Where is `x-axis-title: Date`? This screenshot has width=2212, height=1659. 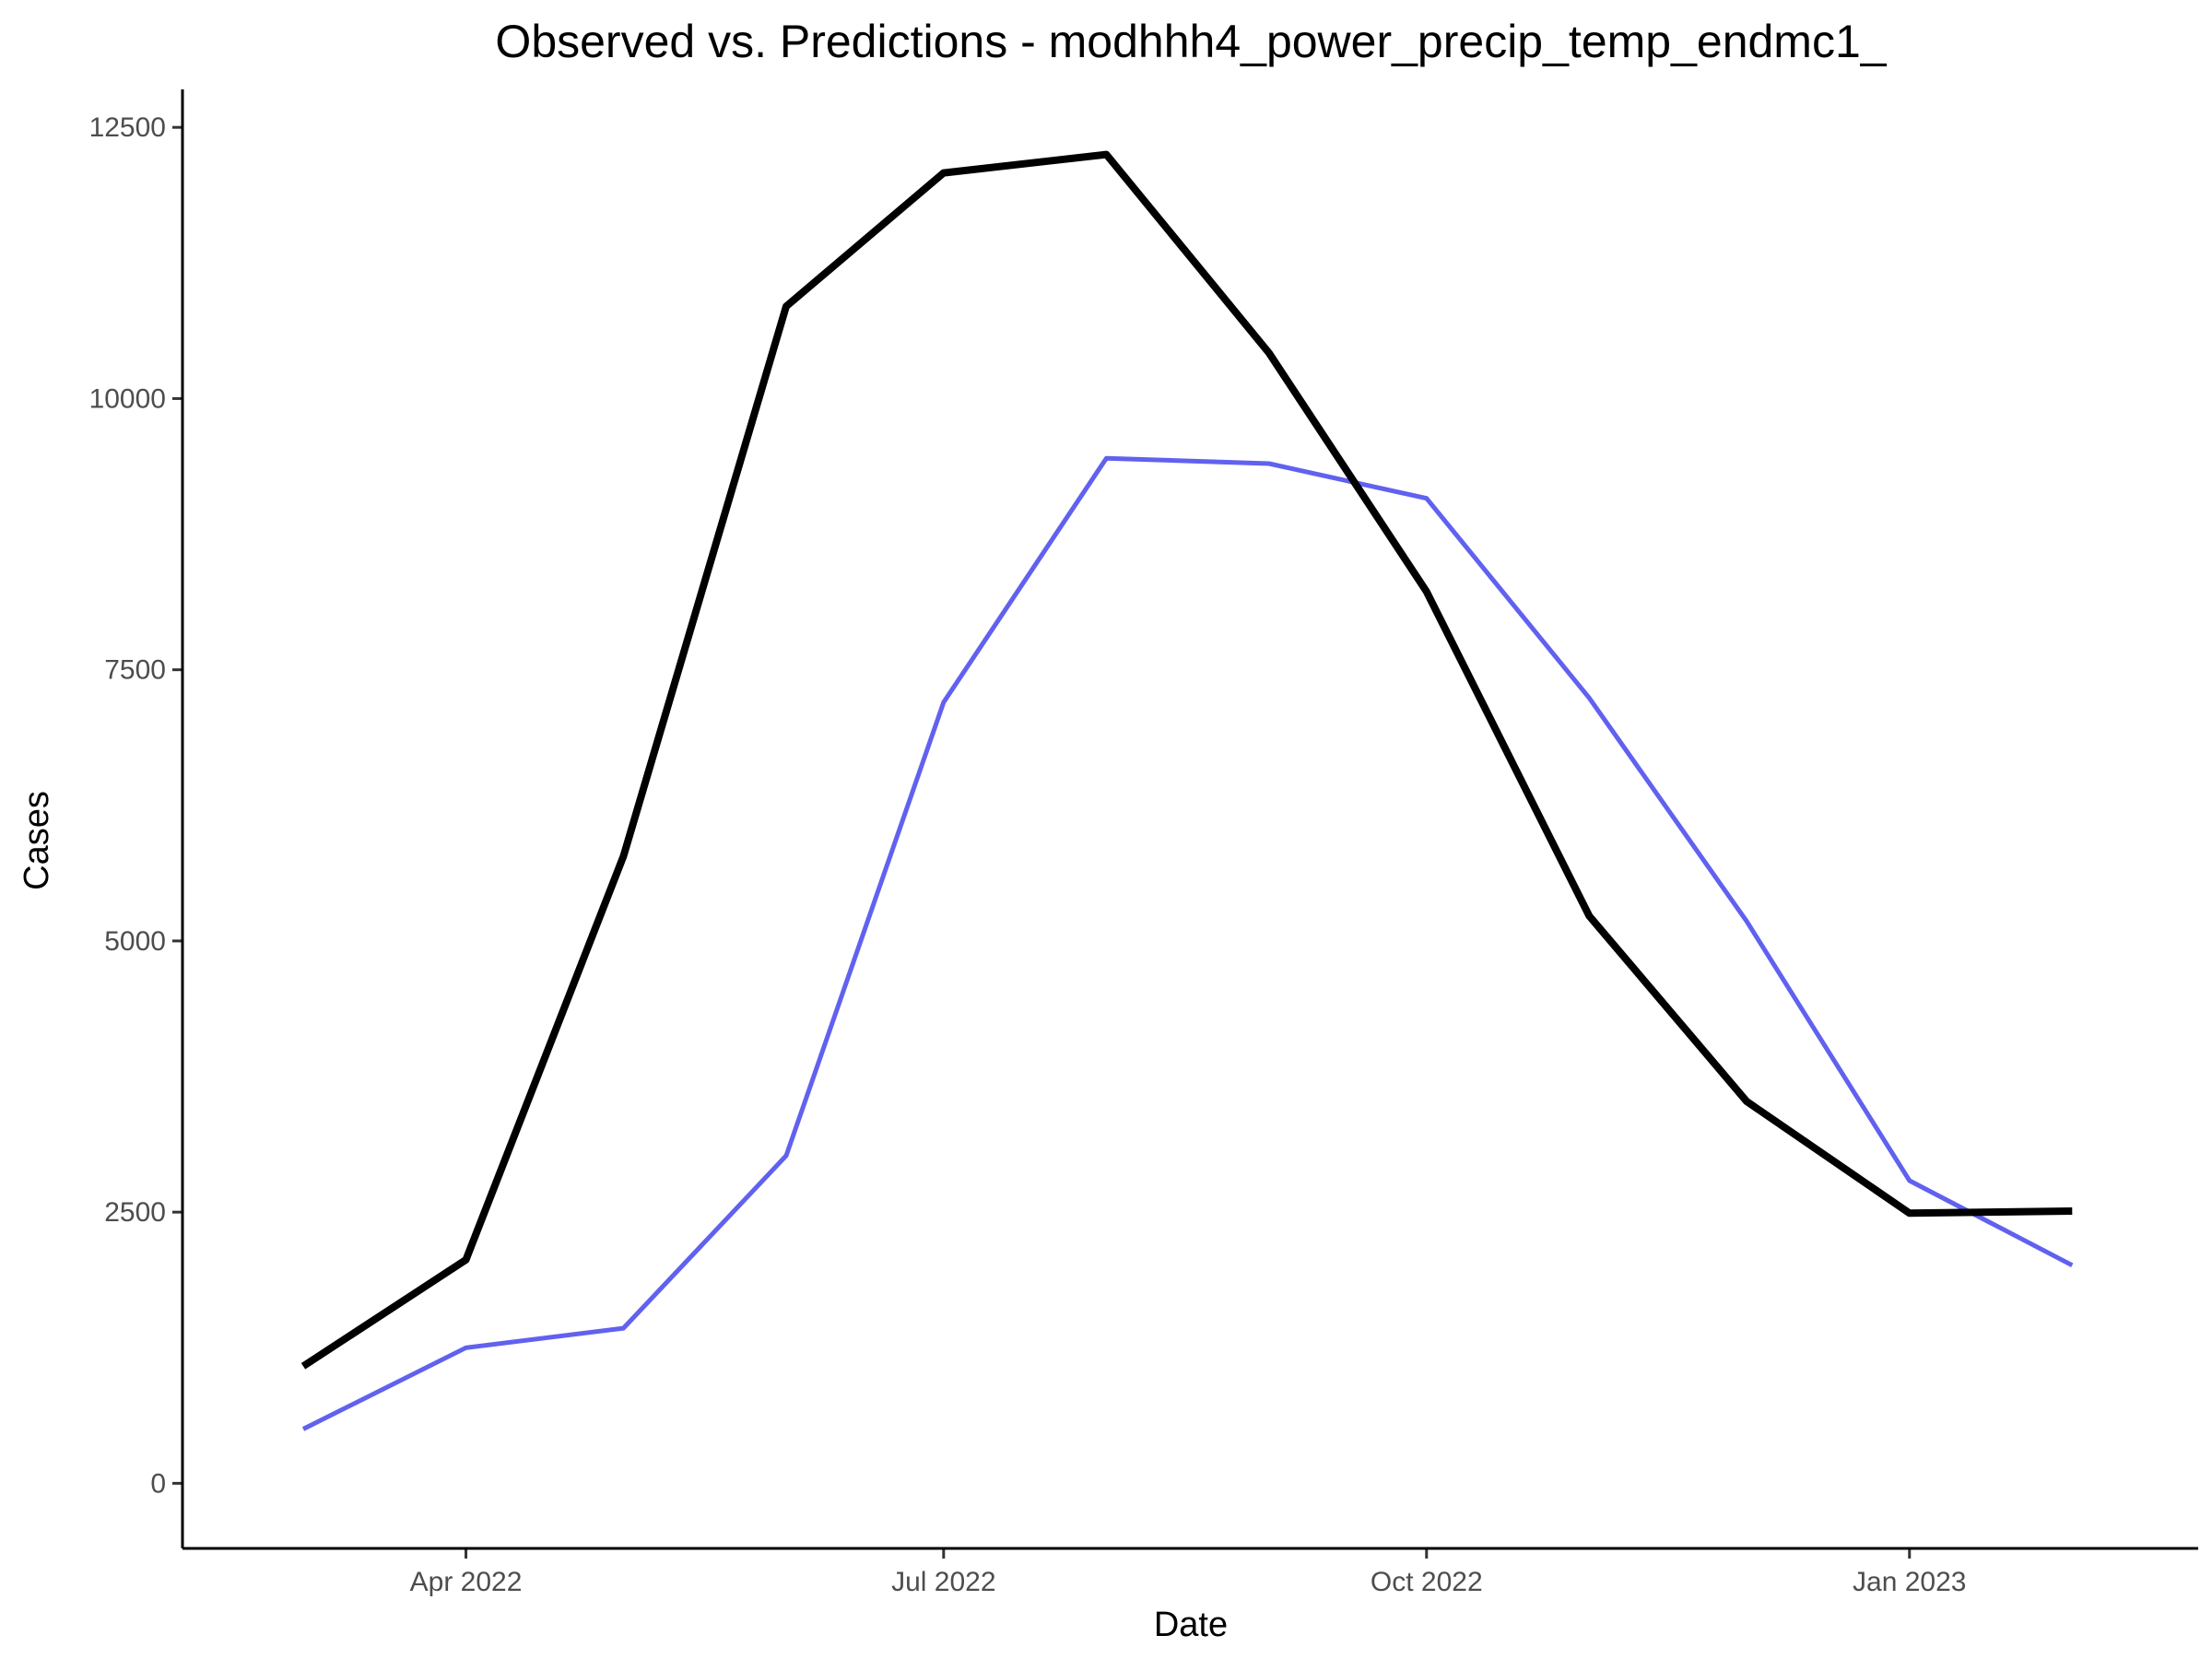 x-axis-title: Date is located at coordinates (1191, 1625).